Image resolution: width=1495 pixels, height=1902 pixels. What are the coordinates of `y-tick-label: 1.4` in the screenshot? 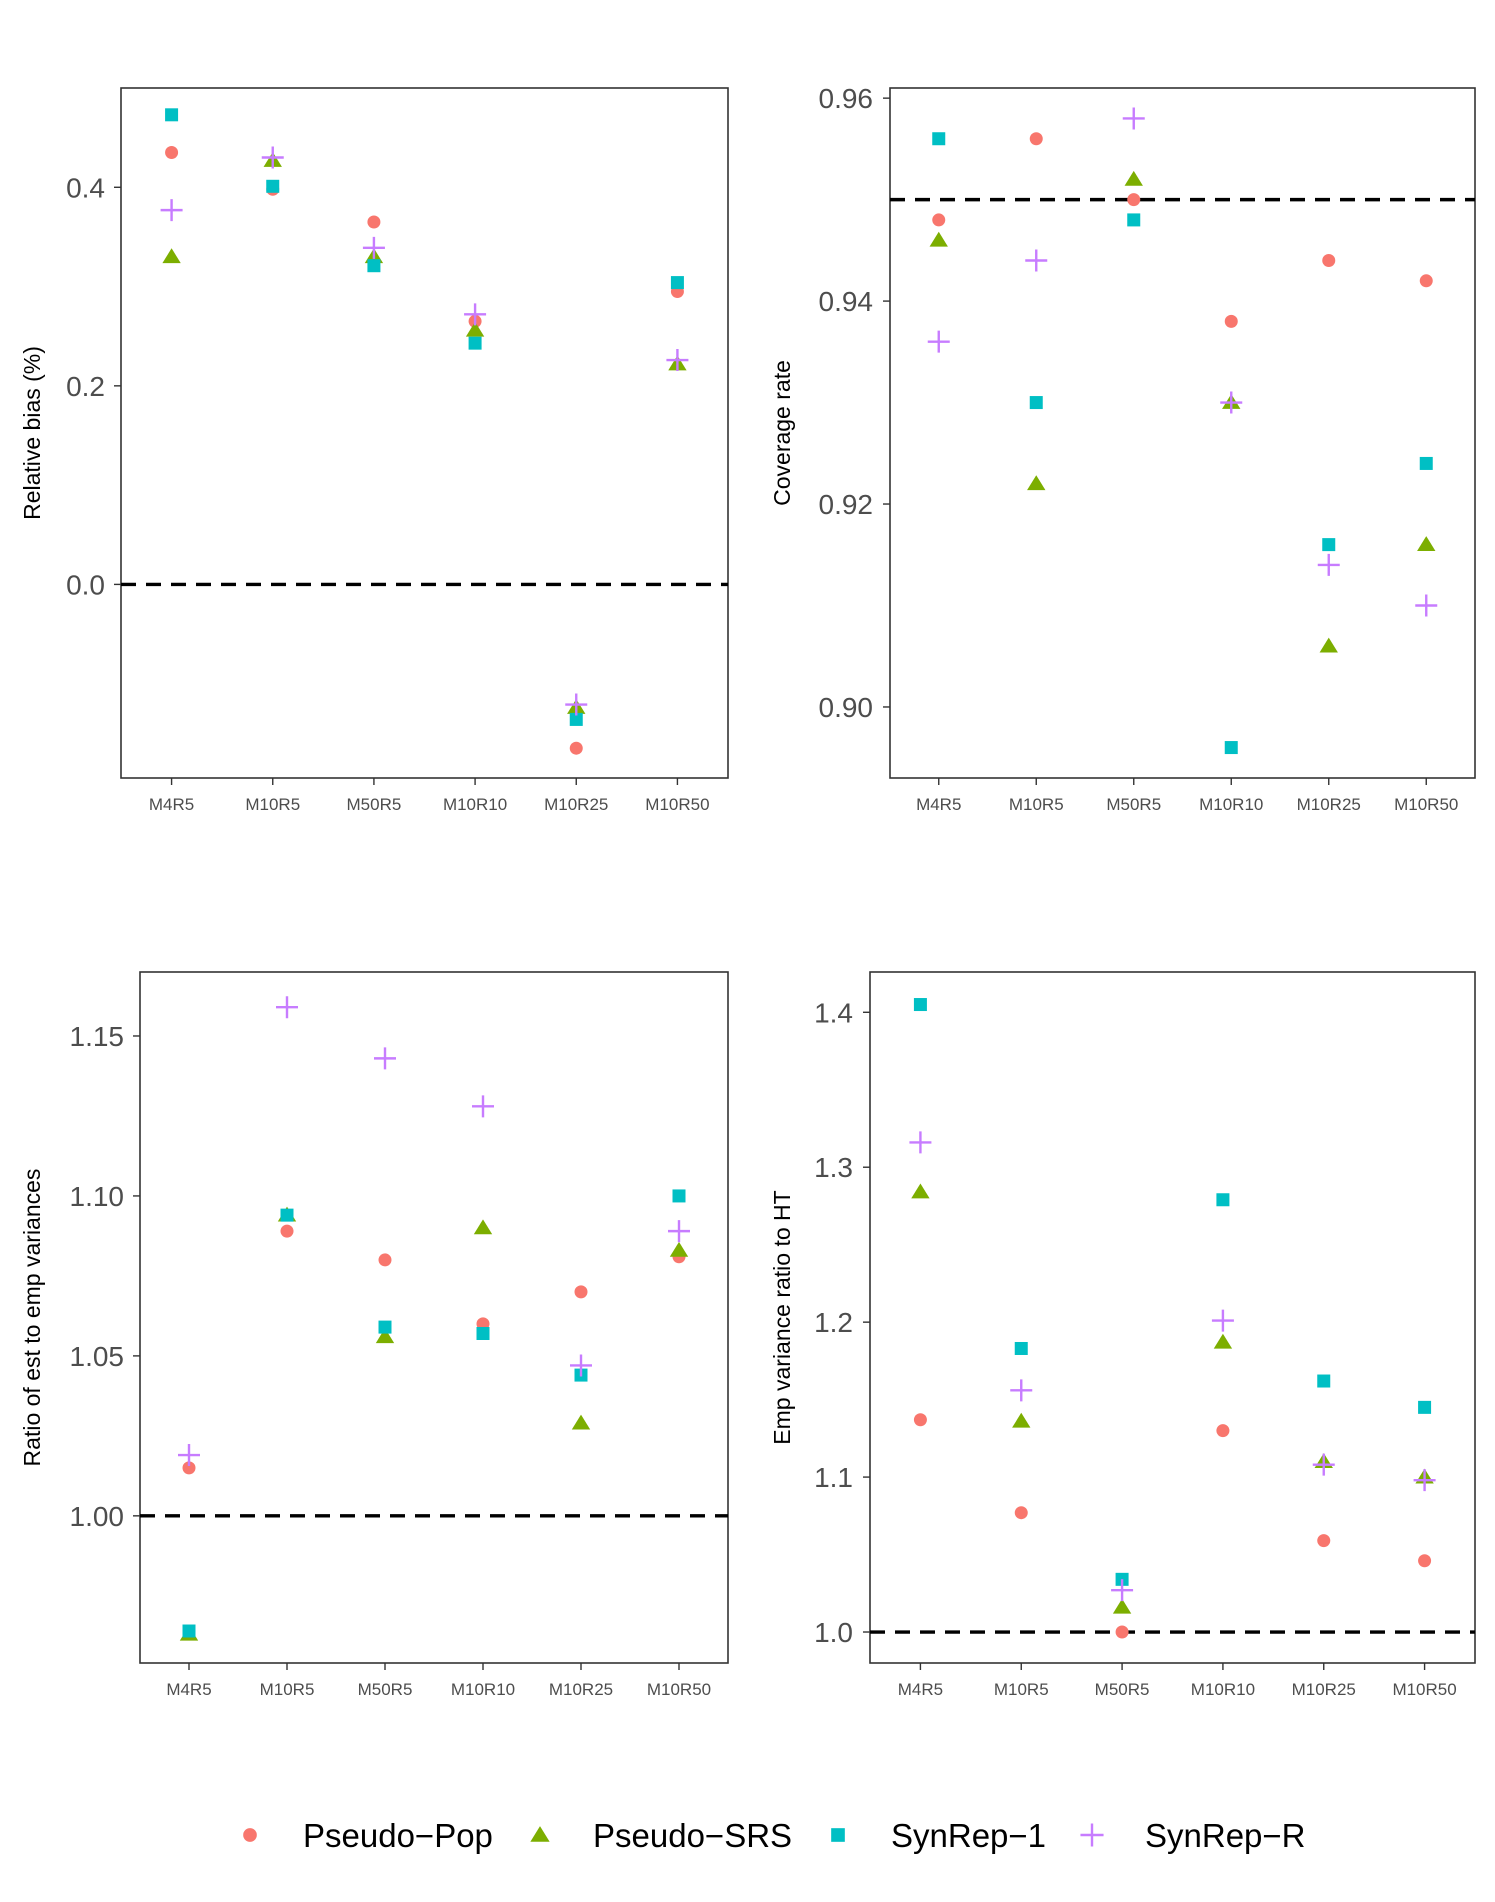 It's located at (833, 1012).